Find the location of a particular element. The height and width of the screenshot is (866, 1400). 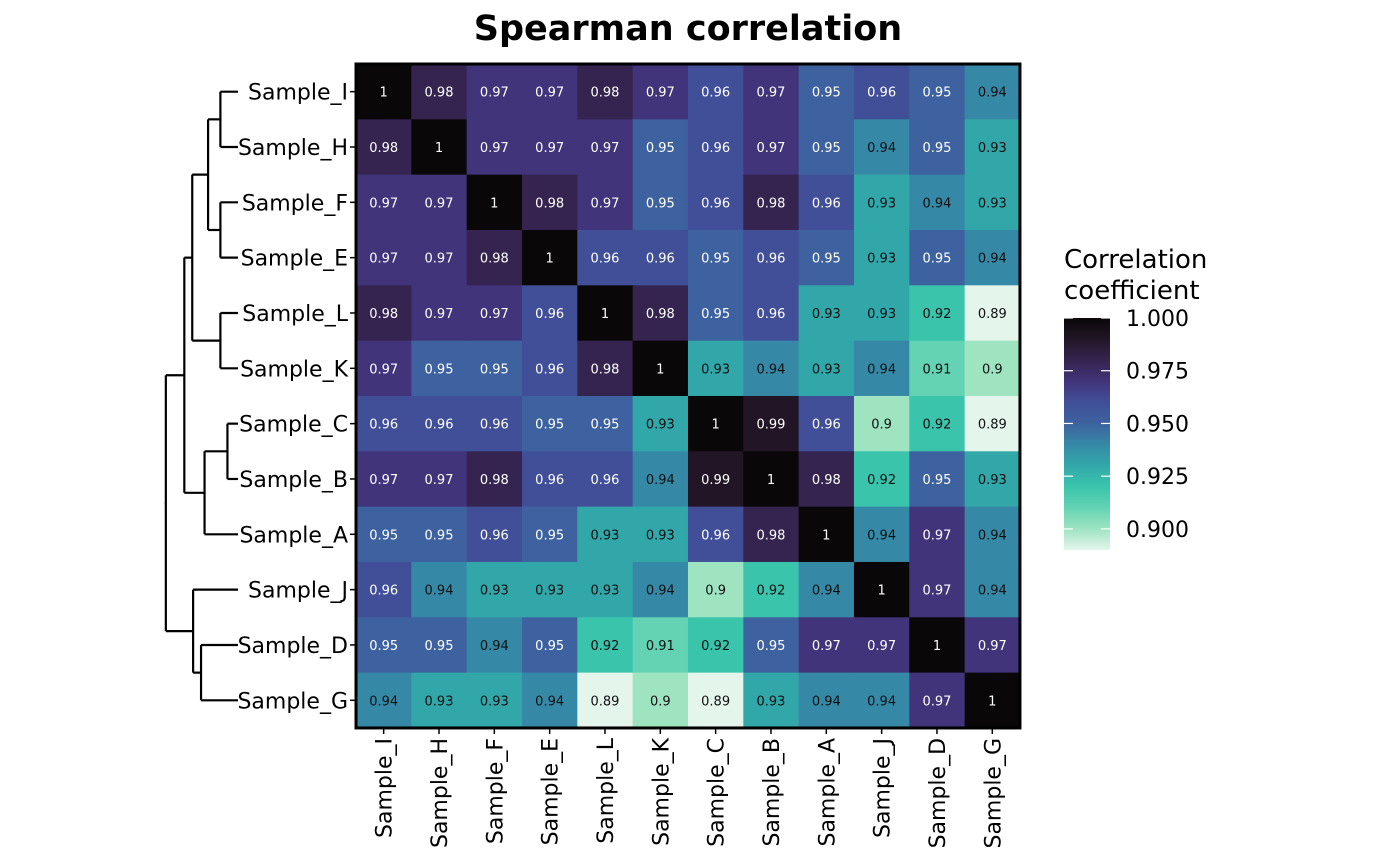

column-label: Sample_D is located at coordinates (938, 793).